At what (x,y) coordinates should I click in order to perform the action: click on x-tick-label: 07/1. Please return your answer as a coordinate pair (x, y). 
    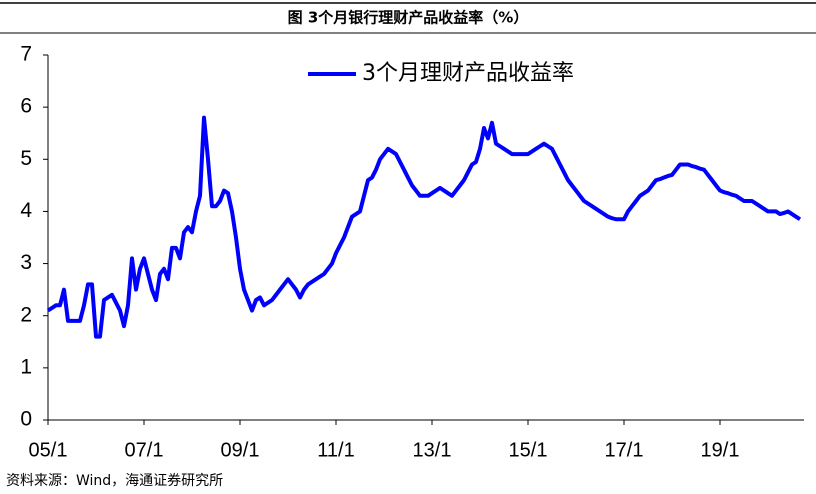
    Looking at the image, I should click on (144, 450).